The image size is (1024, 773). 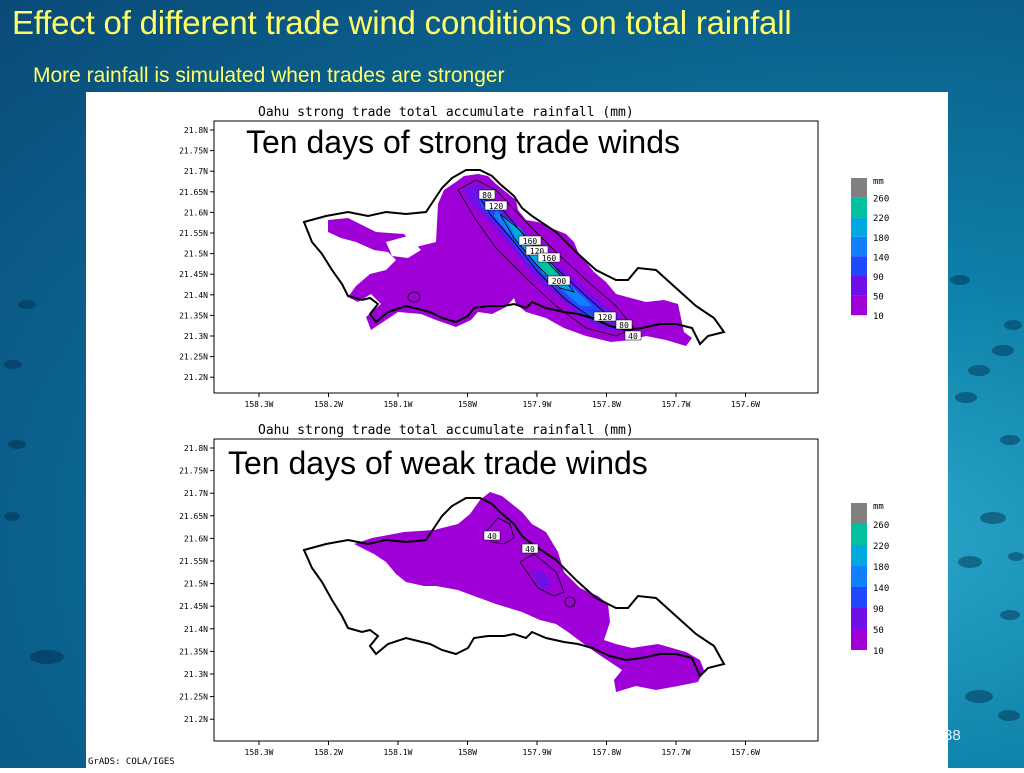 What do you see at coordinates (606, 752) in the screenshot?
I see `x-tick-label: 157.8W` at bounding box center [606, 752].